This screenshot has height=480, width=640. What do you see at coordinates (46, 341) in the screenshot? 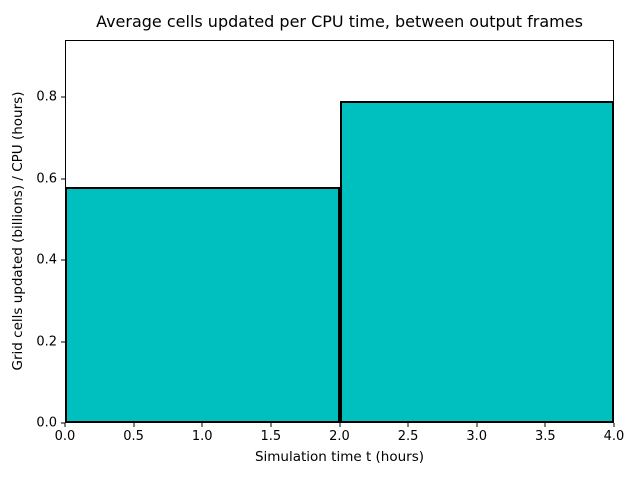
I see `y-tick-label: 0.2` at bounding box center [46, 341].